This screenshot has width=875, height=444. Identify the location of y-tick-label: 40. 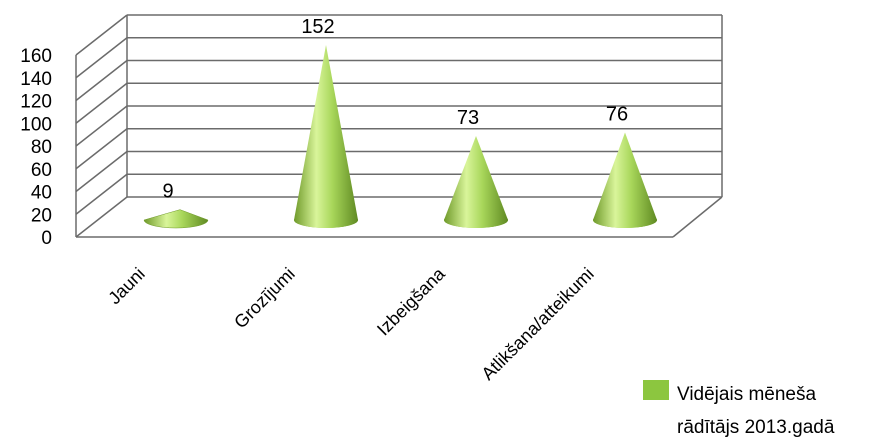
(41, 193).